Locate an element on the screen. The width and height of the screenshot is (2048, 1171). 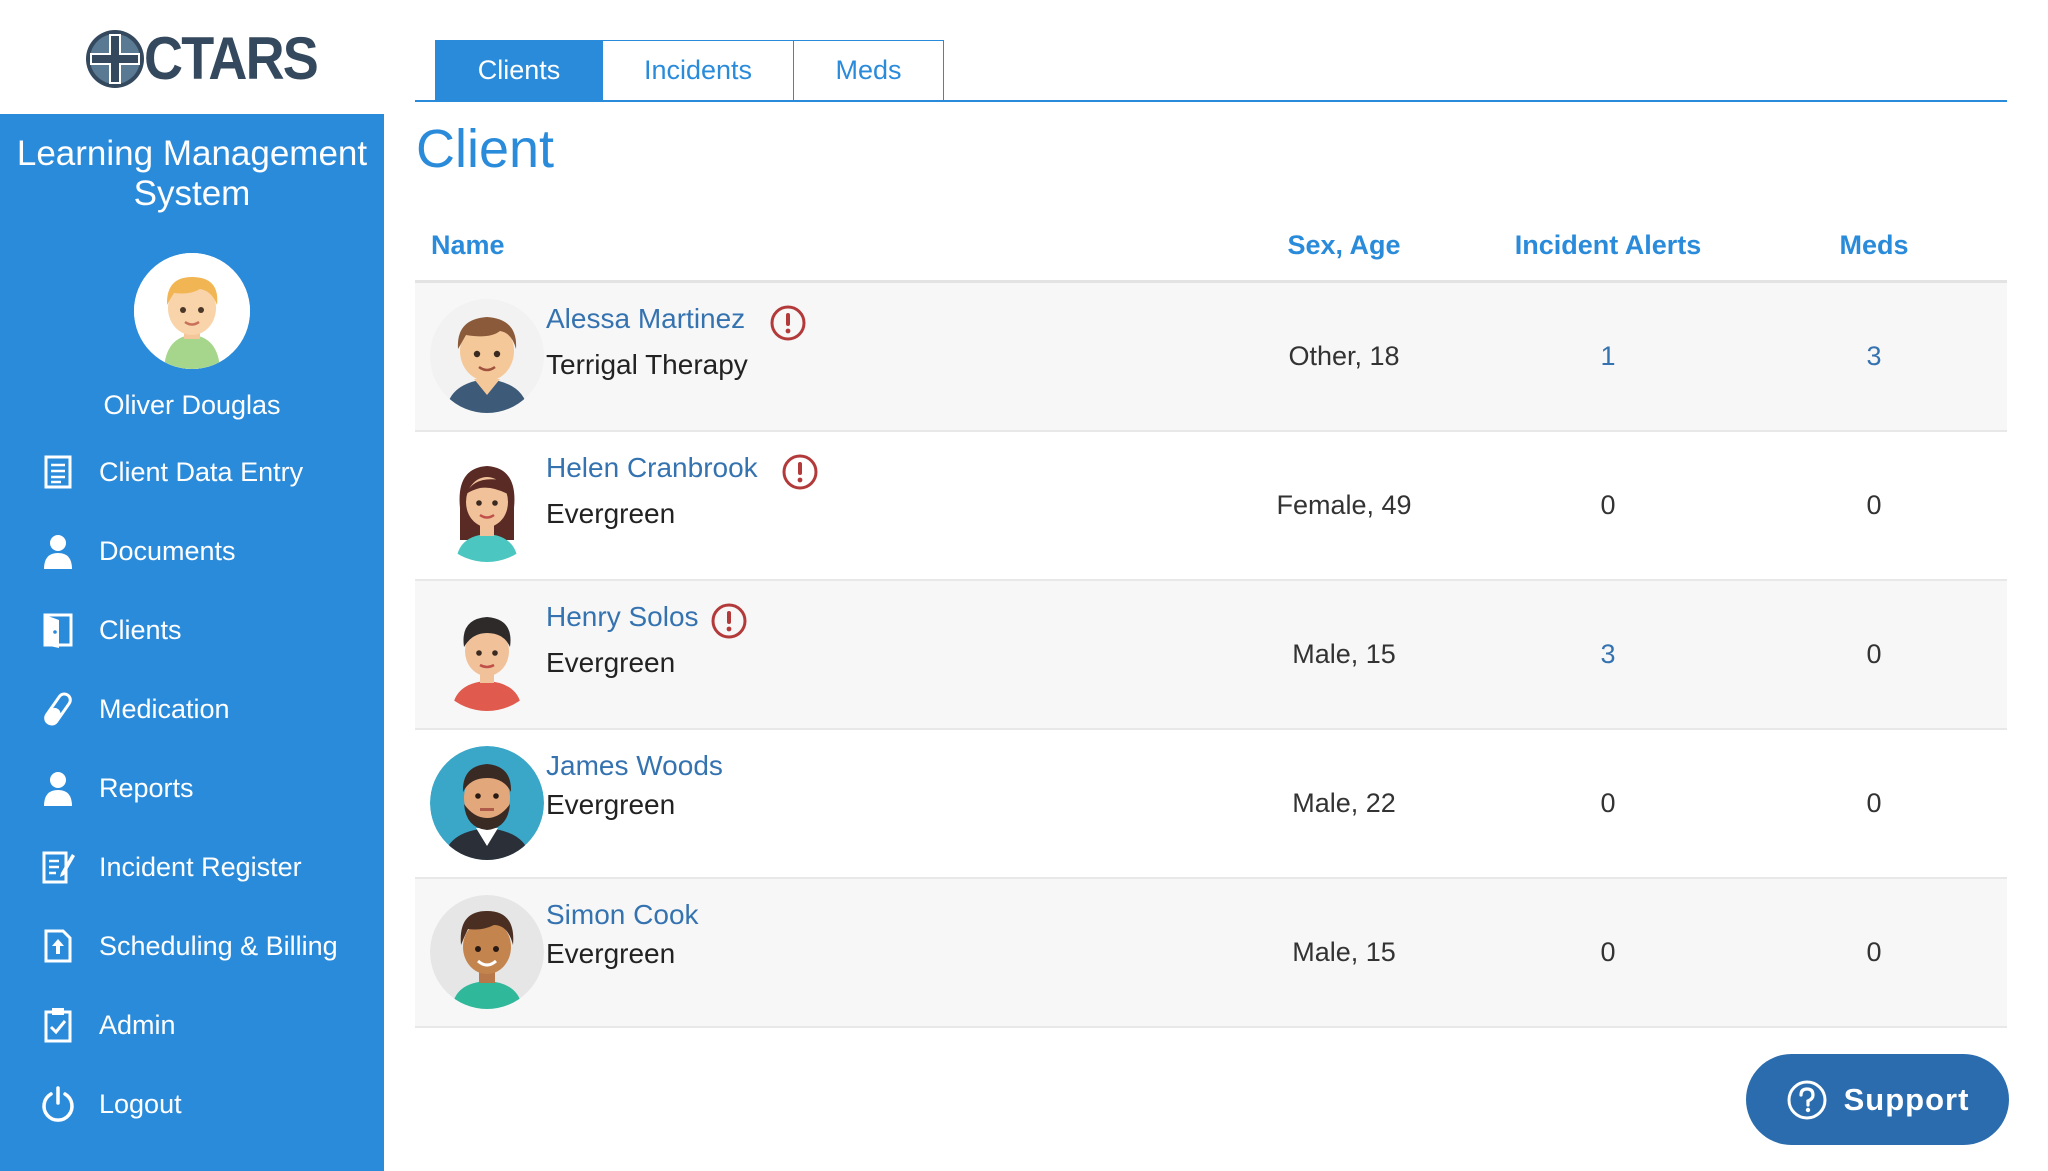
client-name-link: Henry Solos is located at coordinates (622, 616).